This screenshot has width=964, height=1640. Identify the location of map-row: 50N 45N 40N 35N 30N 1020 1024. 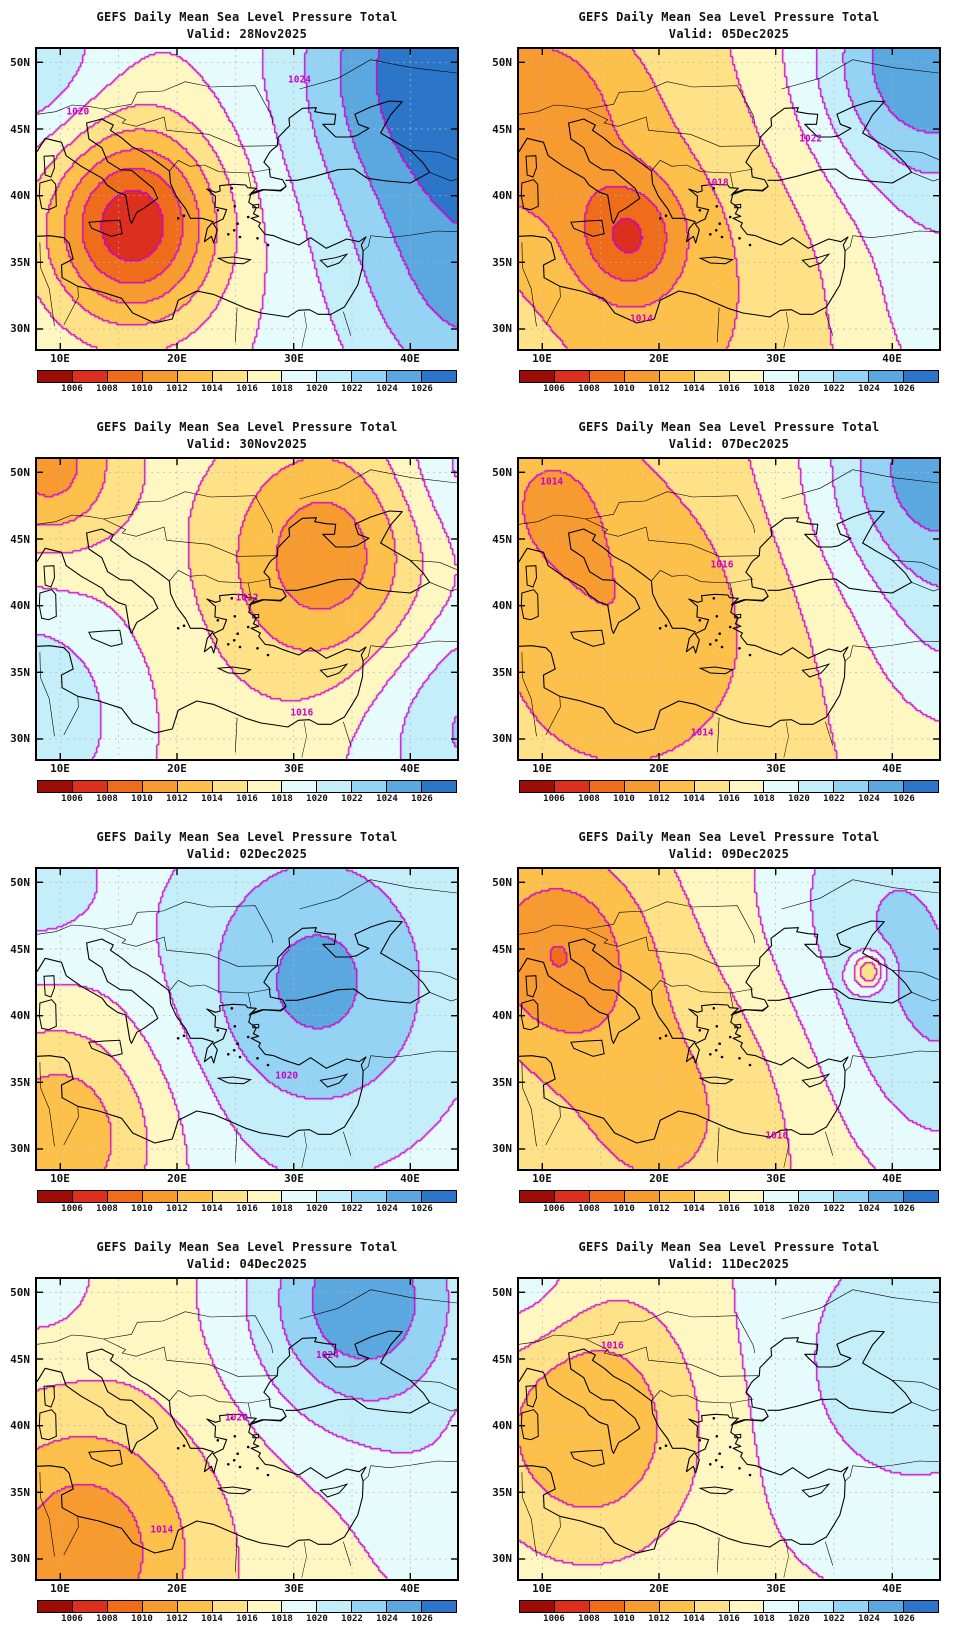
(241, 199).